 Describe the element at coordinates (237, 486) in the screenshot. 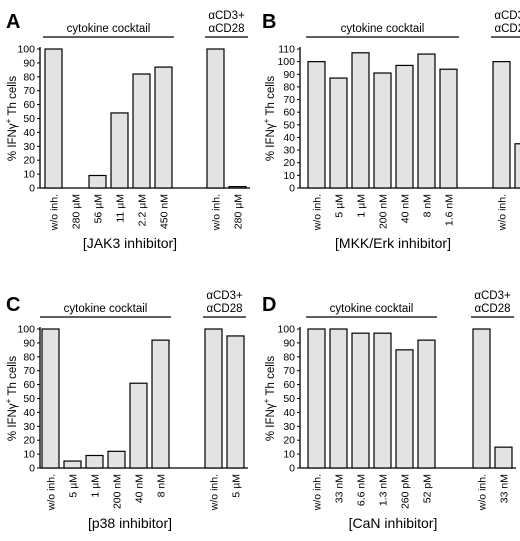

I see `x-tick-label: 5 µM` at that location.